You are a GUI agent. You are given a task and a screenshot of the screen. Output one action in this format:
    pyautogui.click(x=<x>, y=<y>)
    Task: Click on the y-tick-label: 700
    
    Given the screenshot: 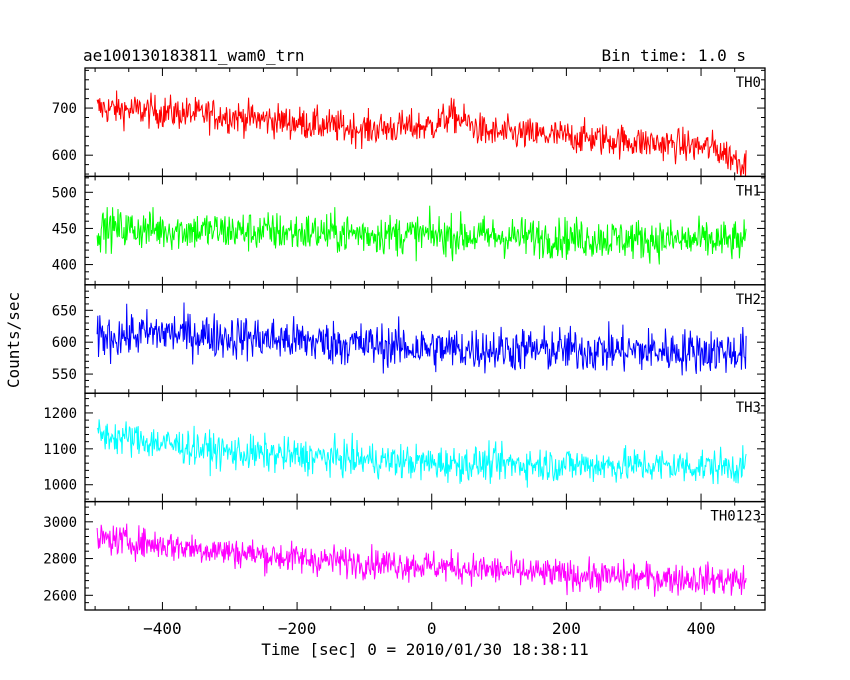 What is the action you would take?
    pyautogui.click(x=64, y=109)
    